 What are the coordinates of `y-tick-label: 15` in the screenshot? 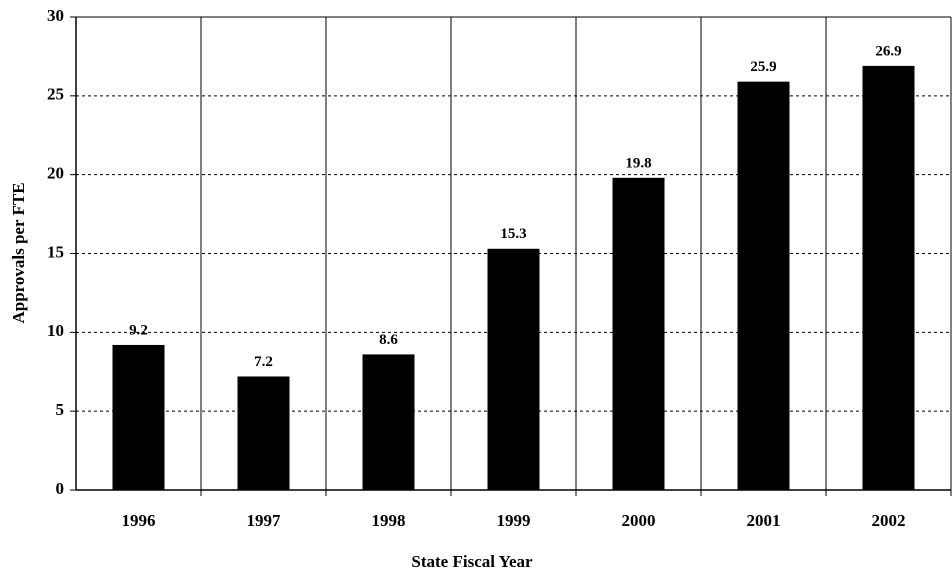 It's located at (55, 251).